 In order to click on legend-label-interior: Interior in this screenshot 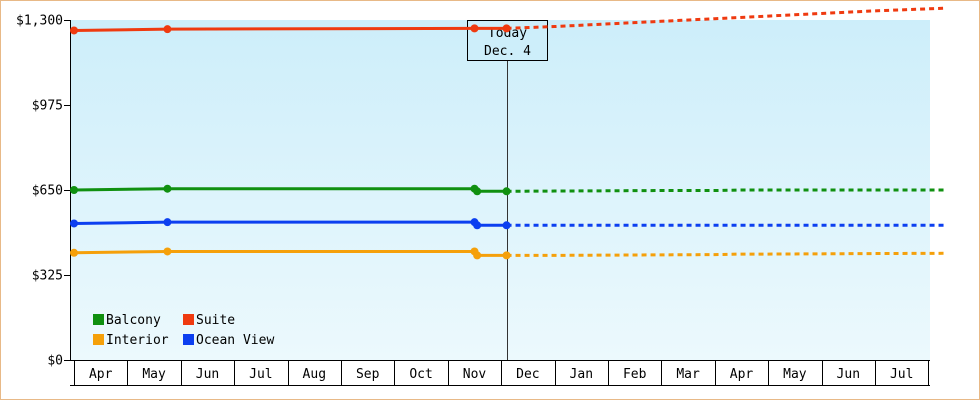, I will do `click(137, 340)`.